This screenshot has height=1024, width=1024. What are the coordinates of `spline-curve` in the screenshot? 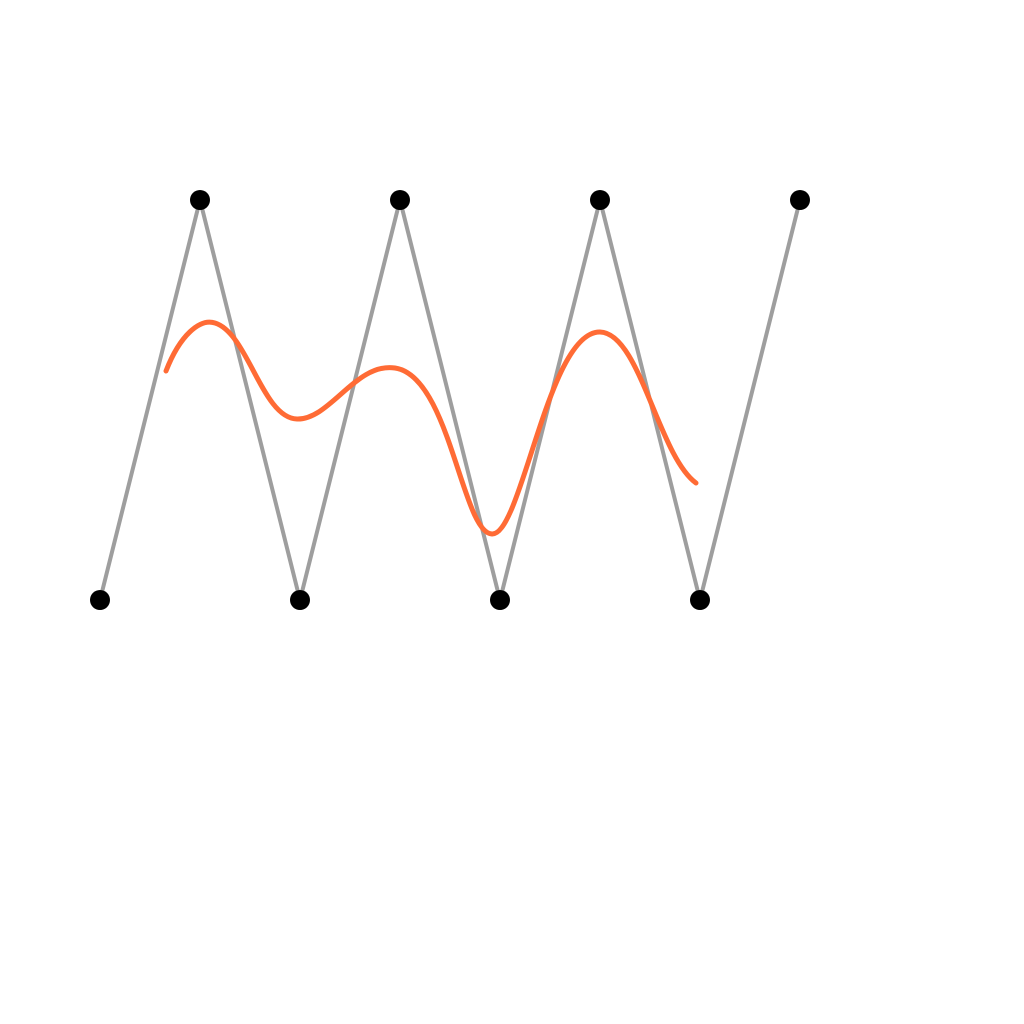 It's located at (431, 428).